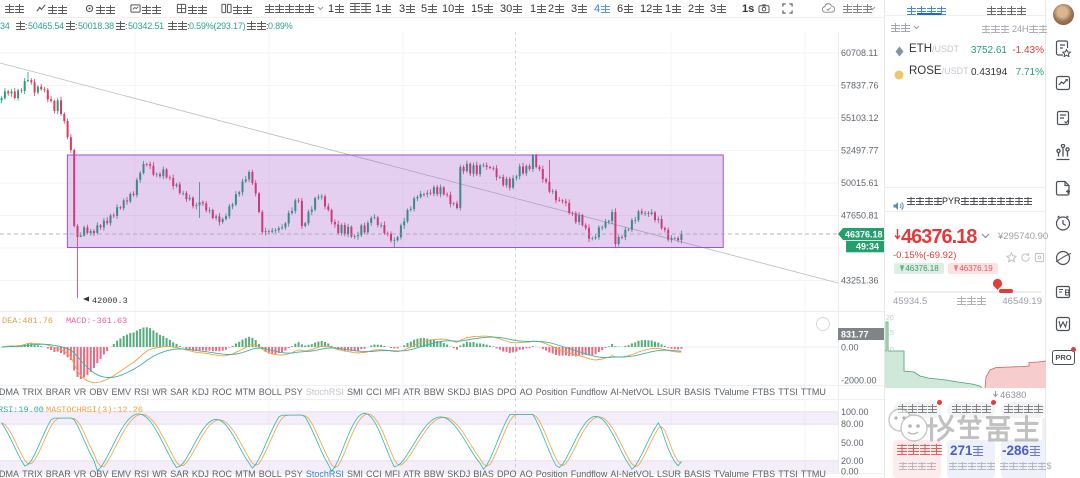 The height and width of the screenshot is (478, 1080). What do you see at coordinates (890, 318) in the screenshot?
I see `svg-text: 20` at bounding box center [890, 318].